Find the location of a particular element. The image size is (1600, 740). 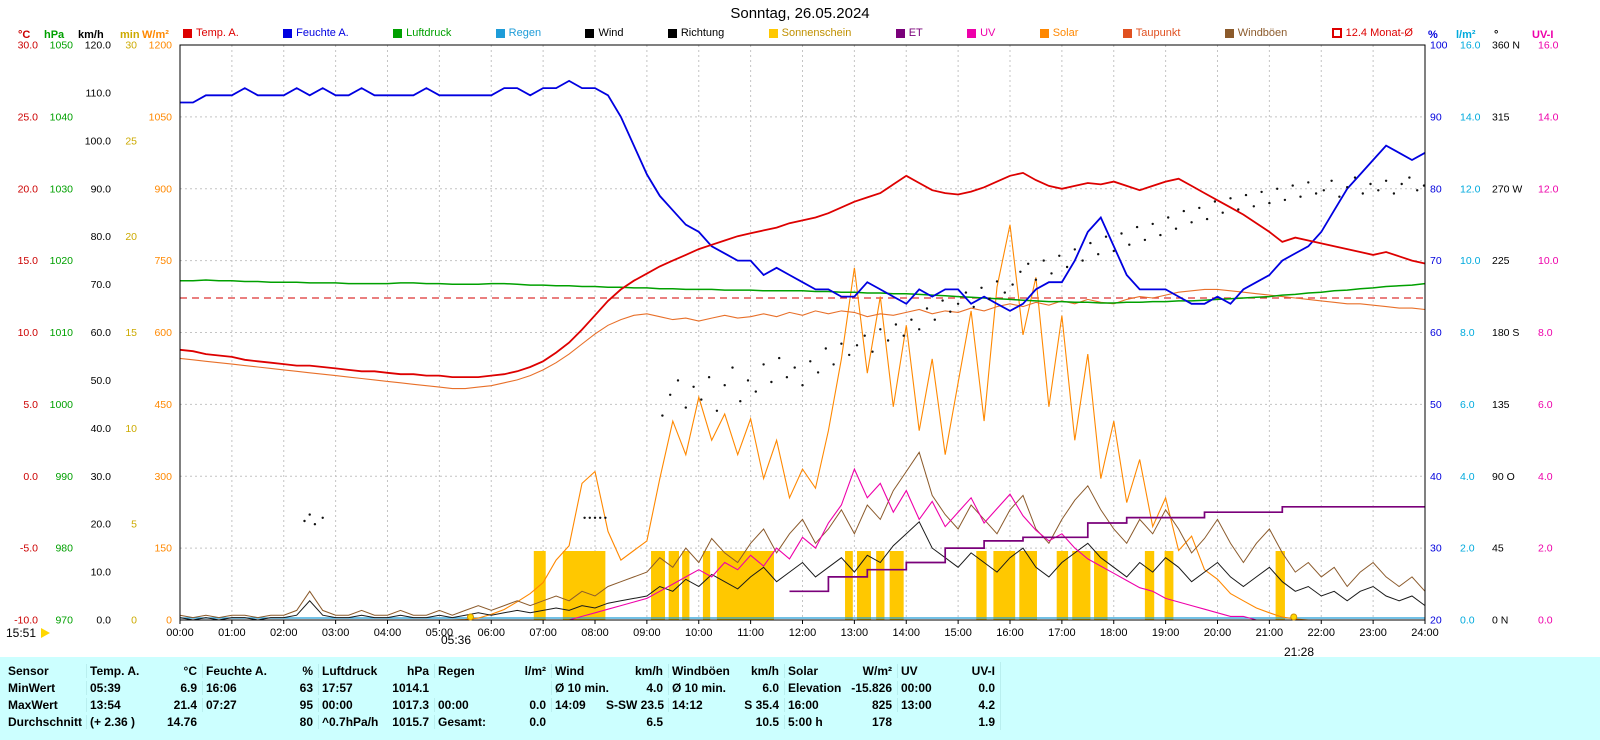

axis-tick-label: 60 is located at coordinates (1436, 333).